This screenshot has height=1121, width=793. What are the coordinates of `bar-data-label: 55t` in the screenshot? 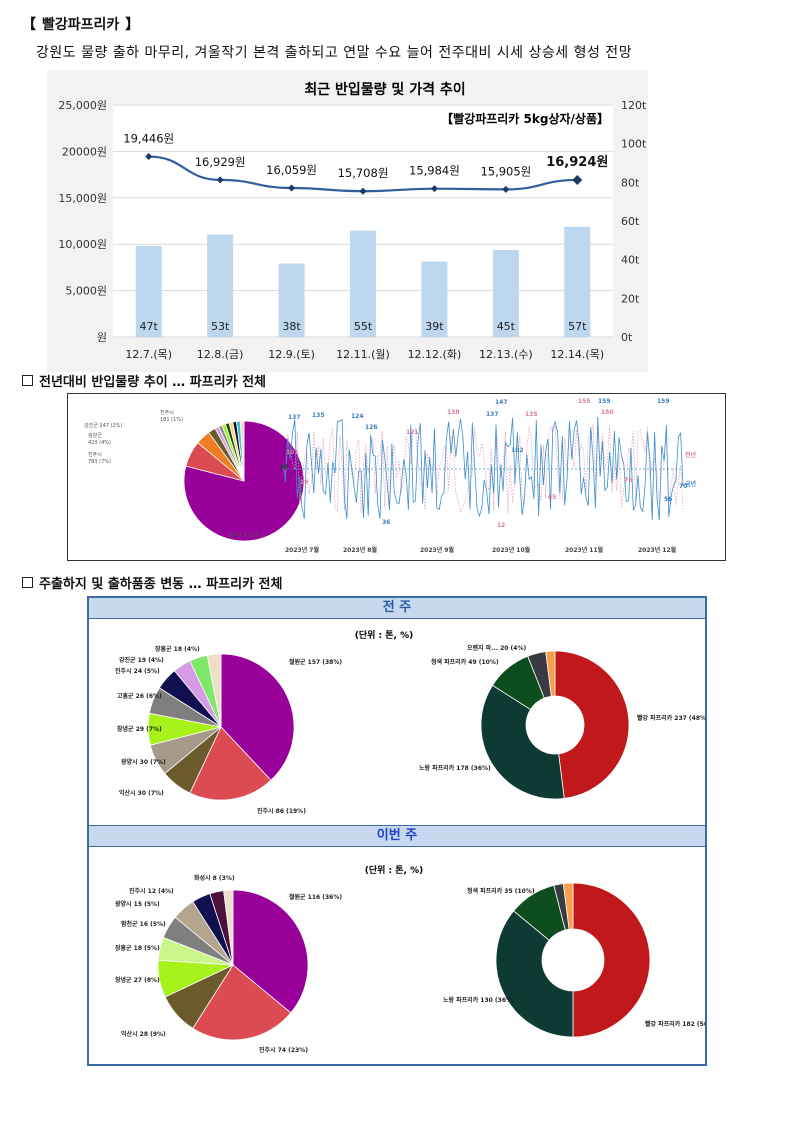 It's located at (363, 326).